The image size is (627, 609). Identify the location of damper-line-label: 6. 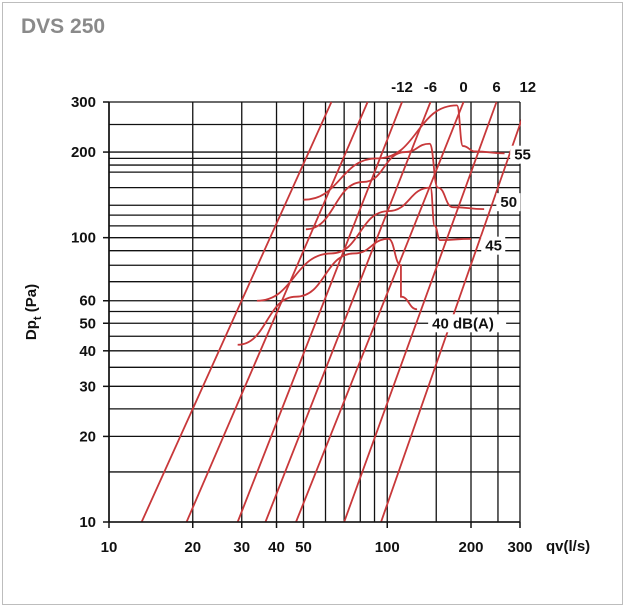
(496, 87).